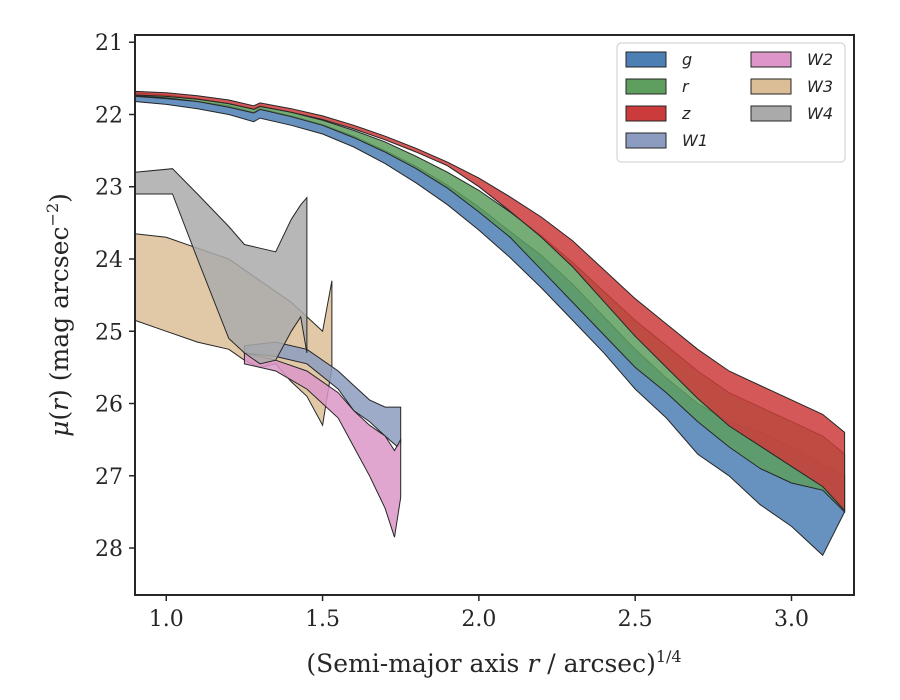  Describe the element at coordinates (109, 332) in the screenshot. I see `y-tick-label: 25` at that location.